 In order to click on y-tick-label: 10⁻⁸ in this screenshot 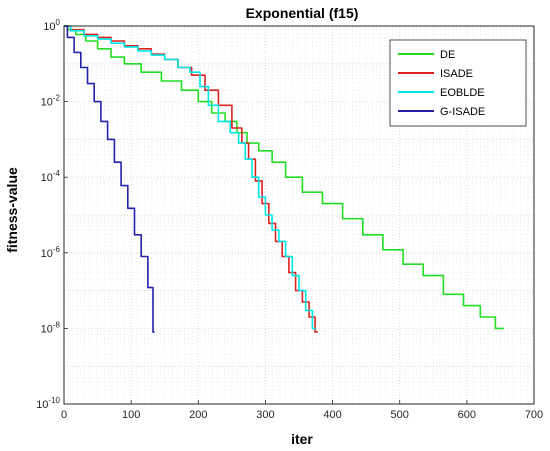, I will do `click(51, 327)`.